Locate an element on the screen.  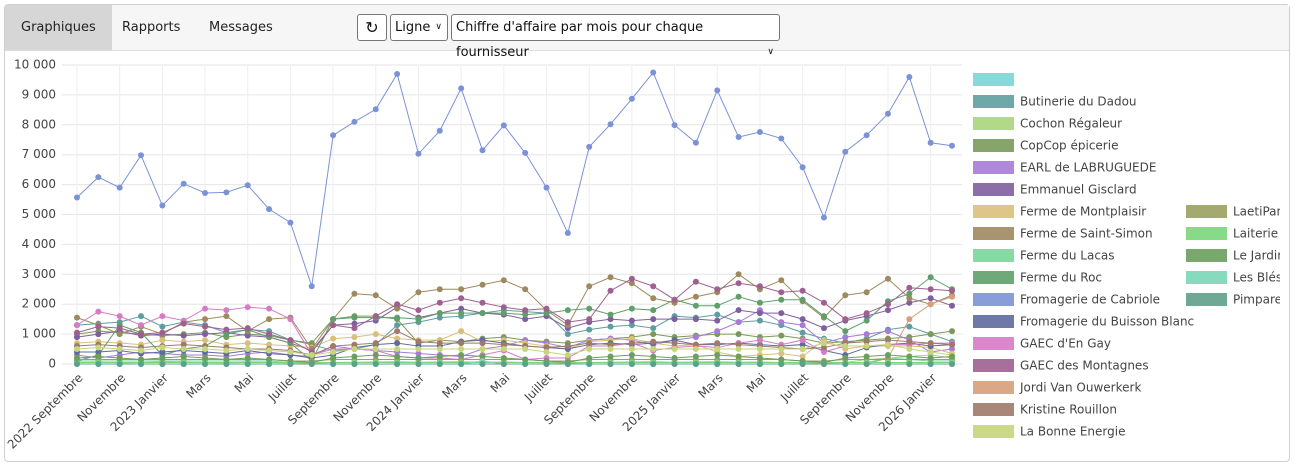
tab: Rapports is located at coordinates (151, 27).